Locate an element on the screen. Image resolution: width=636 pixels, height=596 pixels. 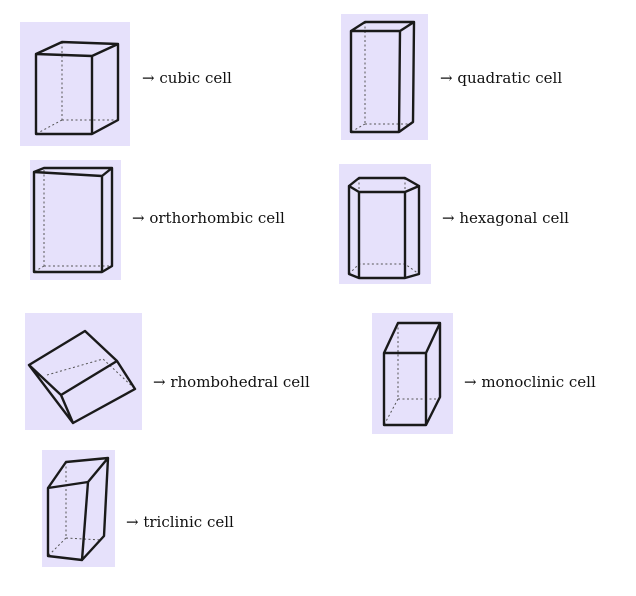
rhombohedral-cell-image is located at coordinates (83, 371).